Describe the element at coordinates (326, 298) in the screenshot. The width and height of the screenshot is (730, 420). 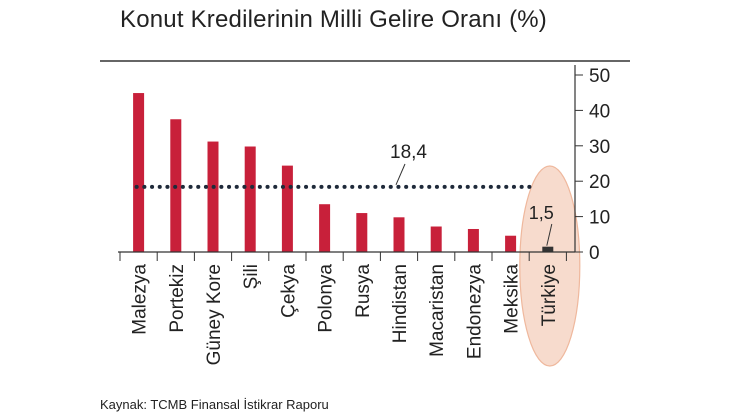
I see `x-tick-label: Polonya` at that location.